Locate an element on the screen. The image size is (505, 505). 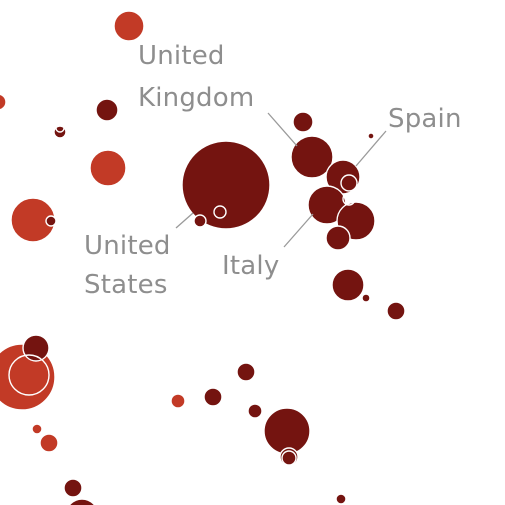
ring-us-inner is located at coordinates (220, 212).